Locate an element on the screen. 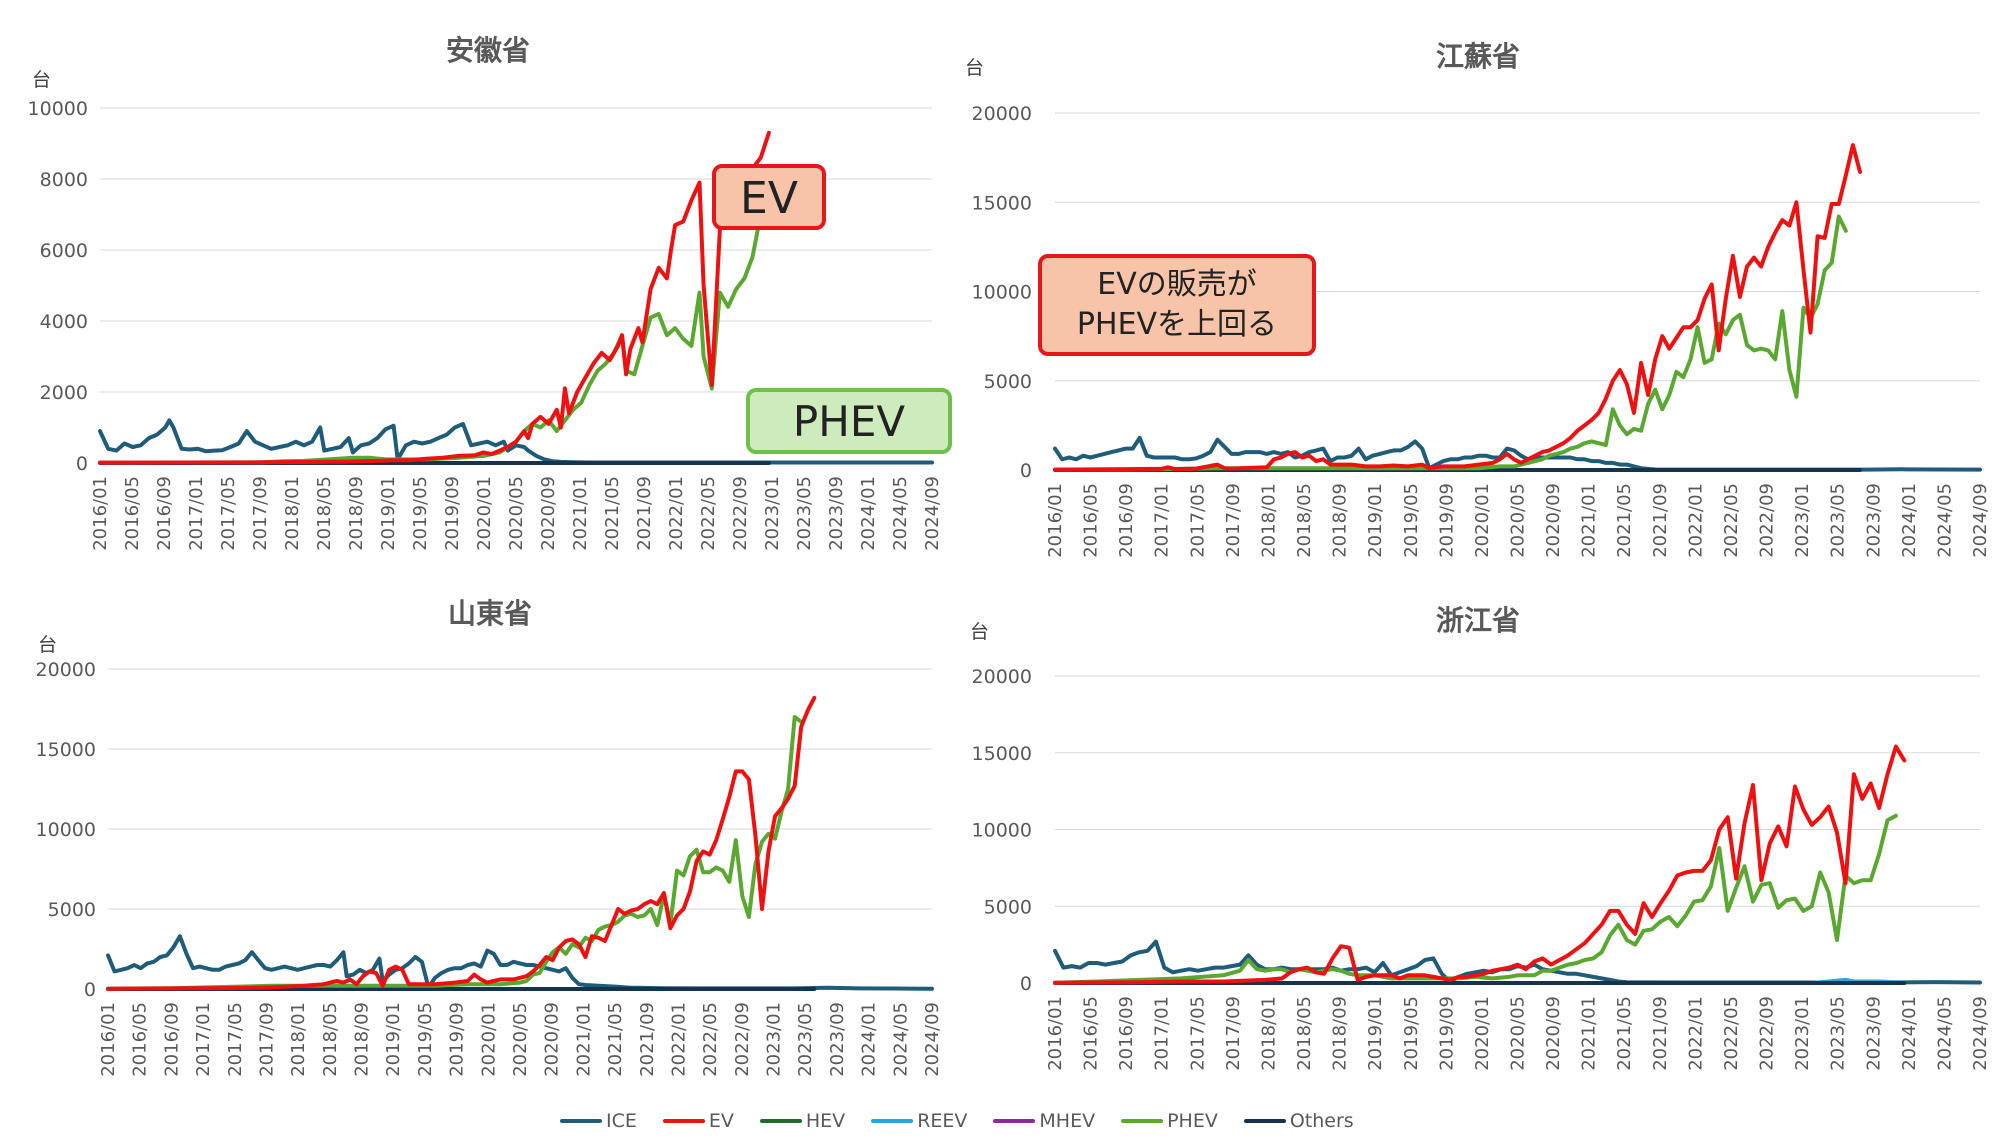 The width and height of the screenshot is (2000, 1148). chart-1-xtick-label: 2024/09 is located at coordinates (932, 513).